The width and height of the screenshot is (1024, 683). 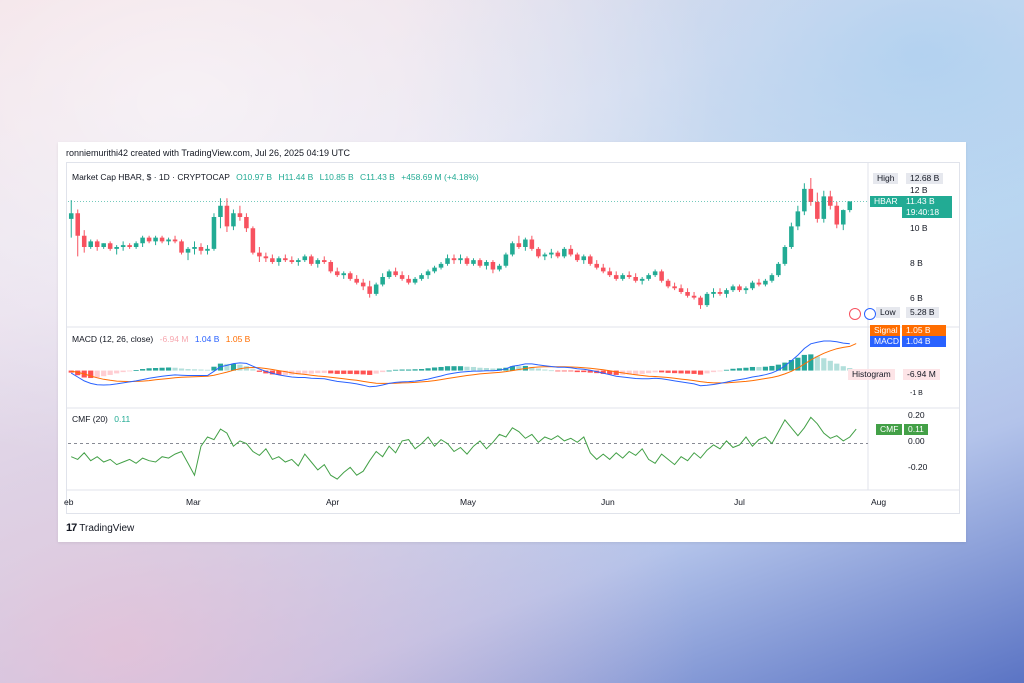 I want to click on tick-8b: 8 B, so click(x=916, y=263).